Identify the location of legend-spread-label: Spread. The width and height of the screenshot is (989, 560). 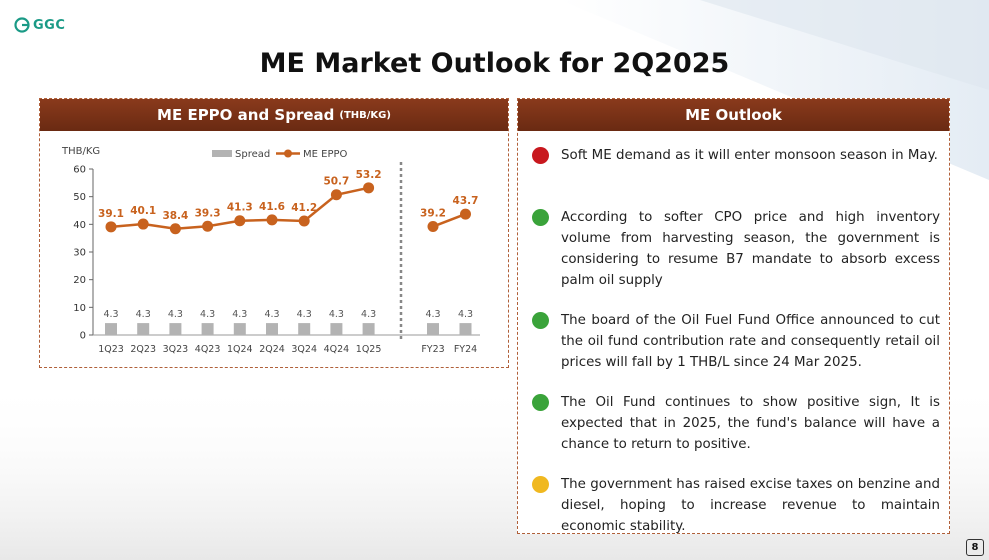
(252, 154).